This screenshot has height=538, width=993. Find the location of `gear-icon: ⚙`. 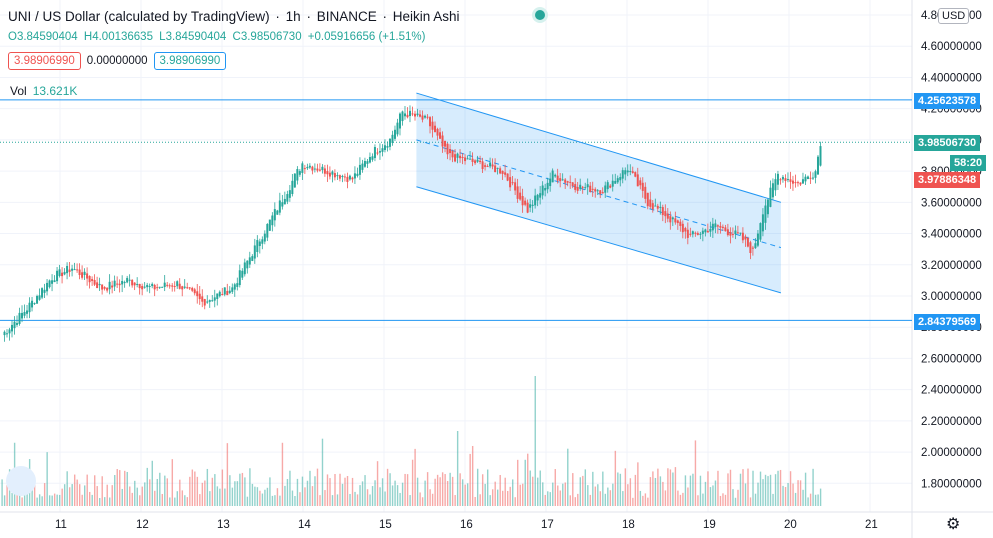

gear-icon: ⚙ is located at coordinates (953, 524).